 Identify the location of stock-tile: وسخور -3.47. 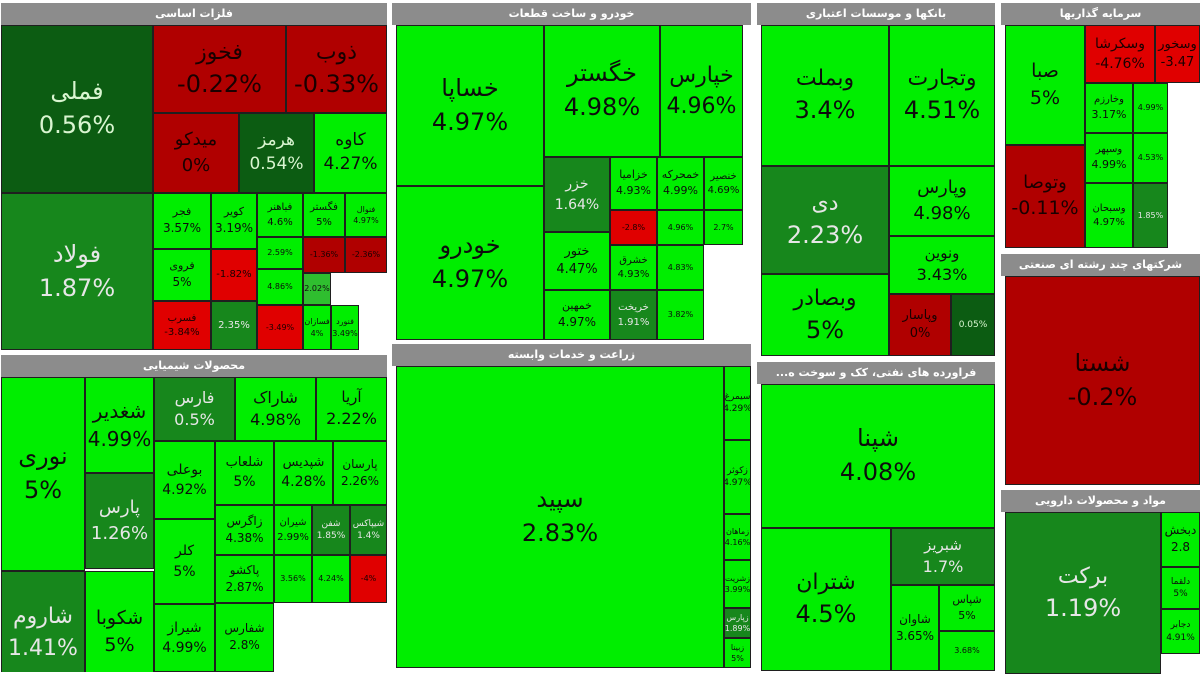
(1177, 54).